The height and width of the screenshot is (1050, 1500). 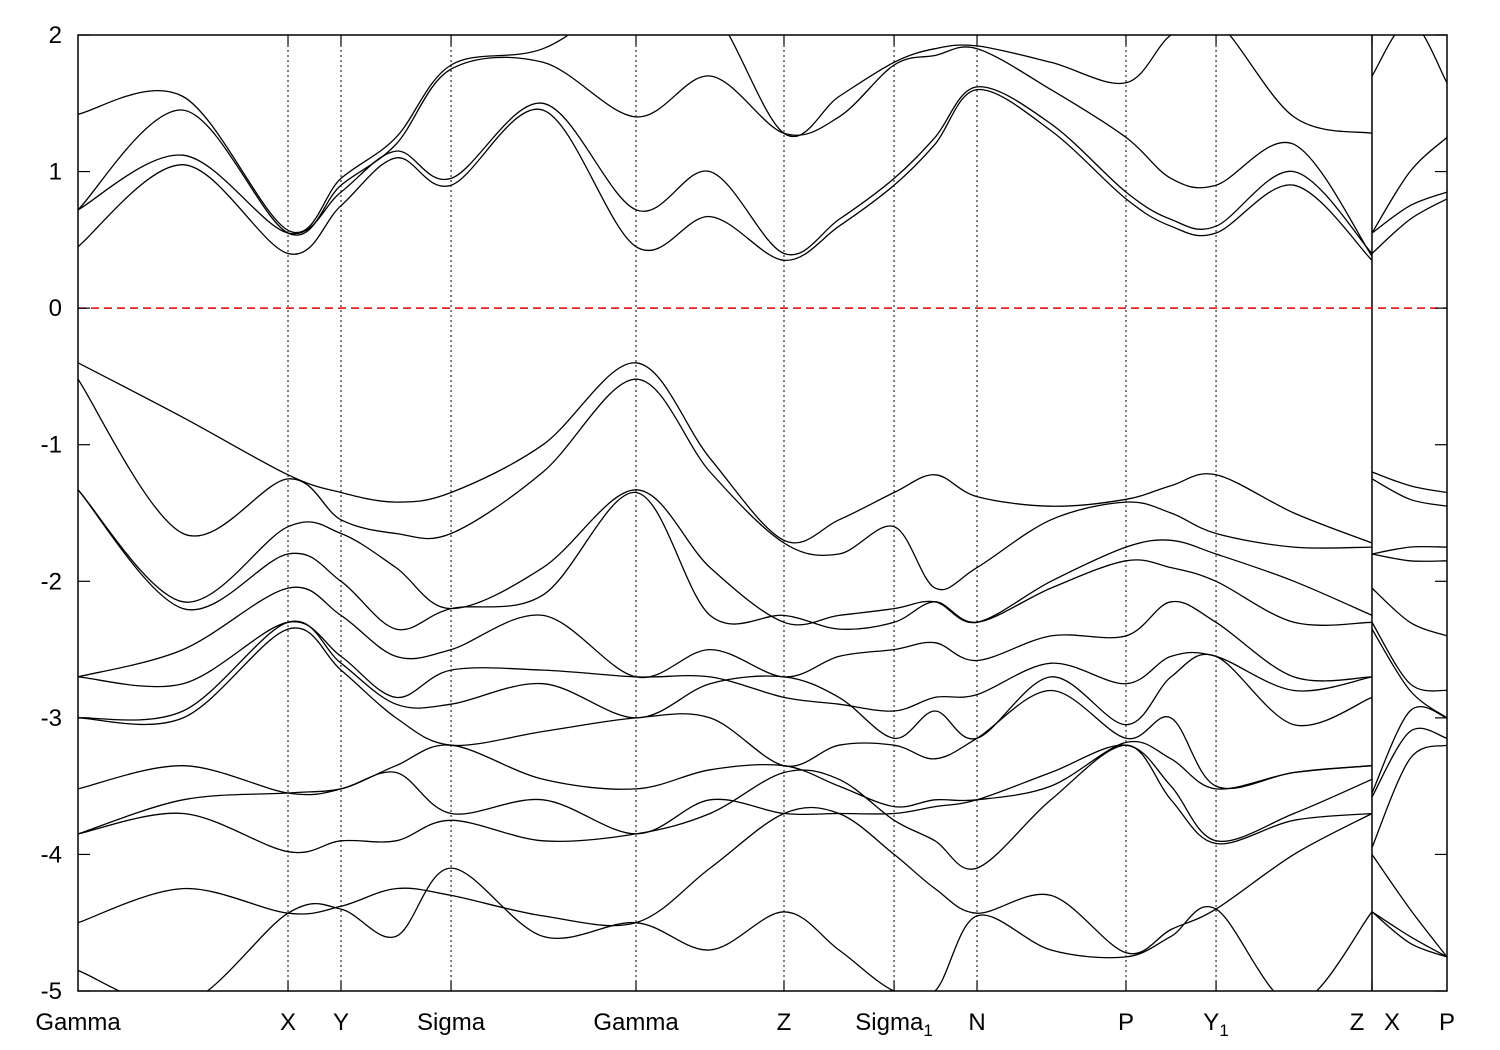 I want to click on x-tick-label: Y1, so click(x=1215, y=1024).